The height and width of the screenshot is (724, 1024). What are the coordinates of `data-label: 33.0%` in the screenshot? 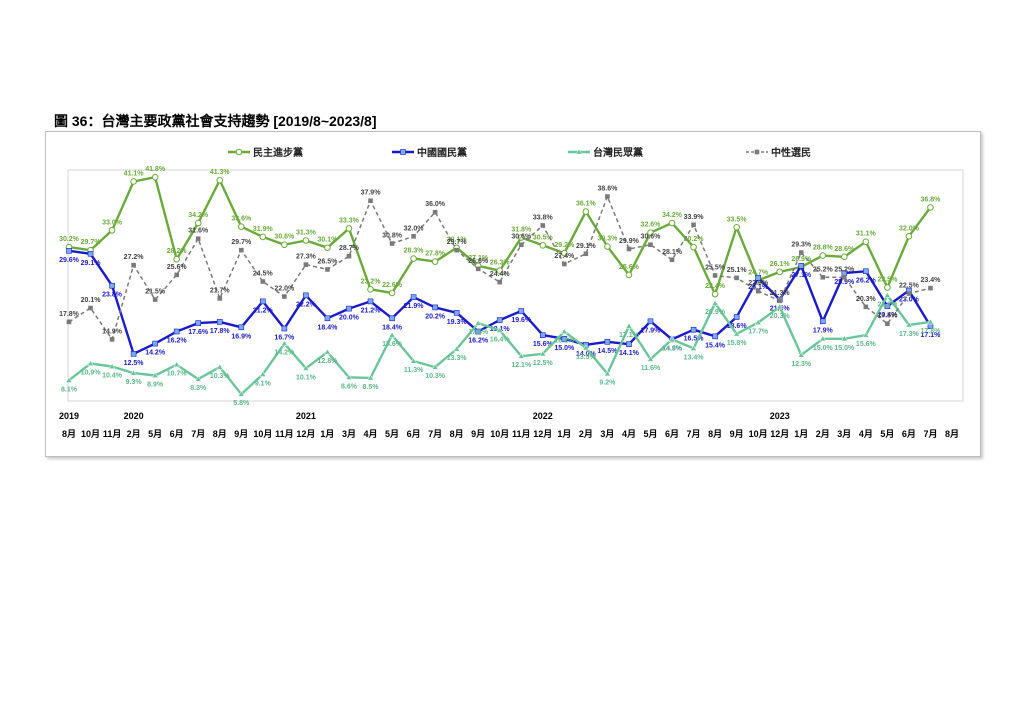 It's located at (112, 222).